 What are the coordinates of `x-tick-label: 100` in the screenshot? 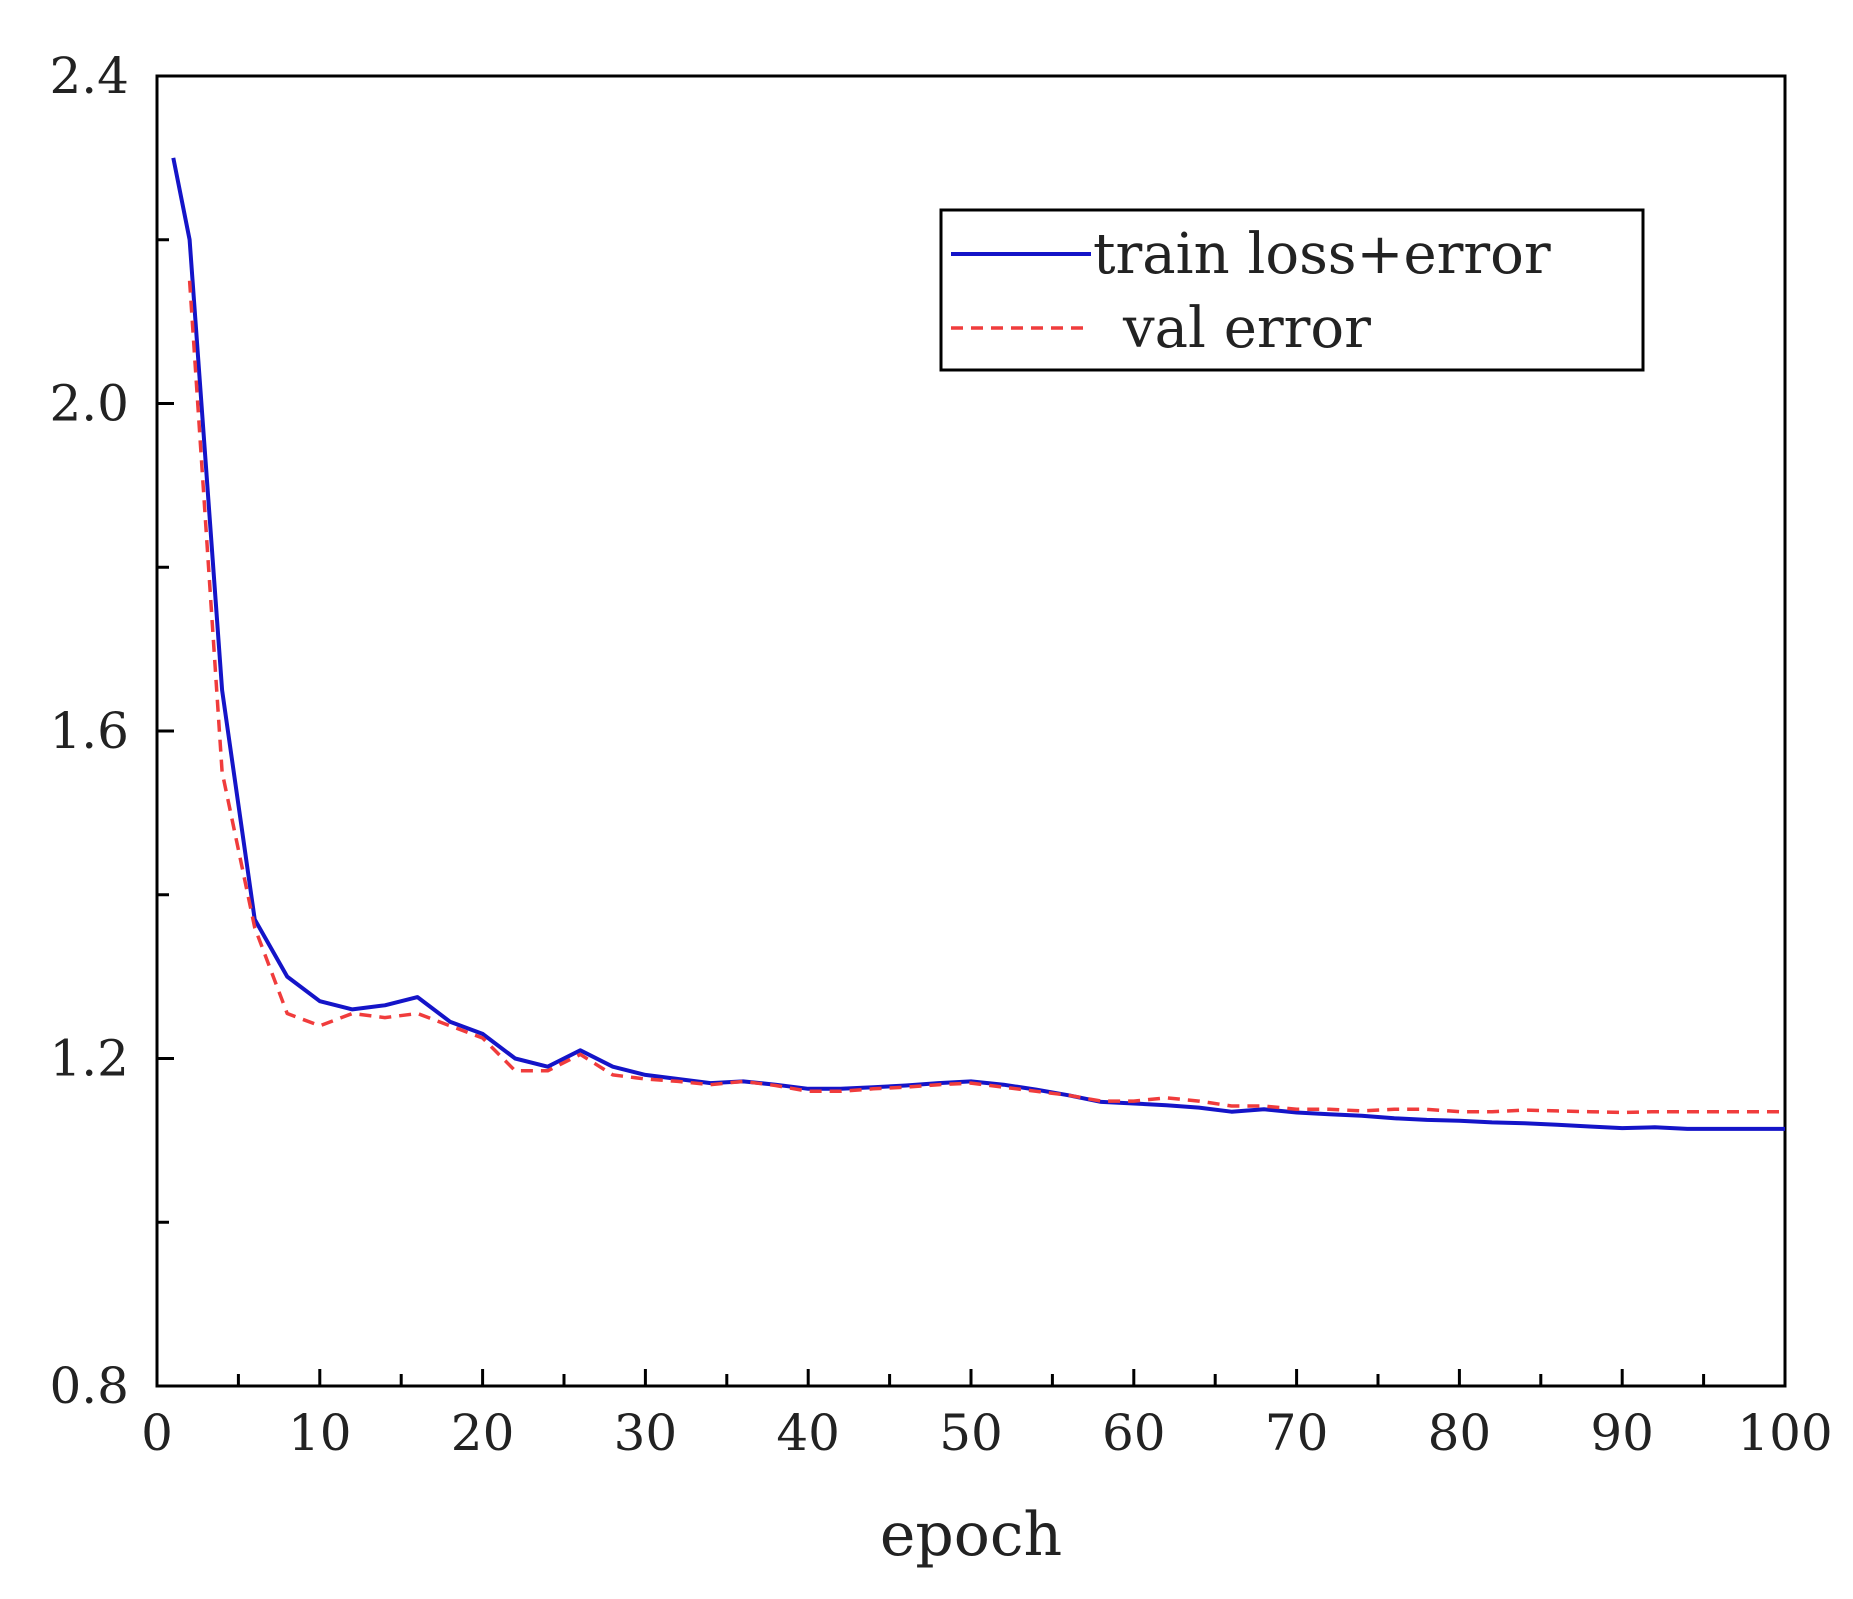 It's located at (1784, 1433).